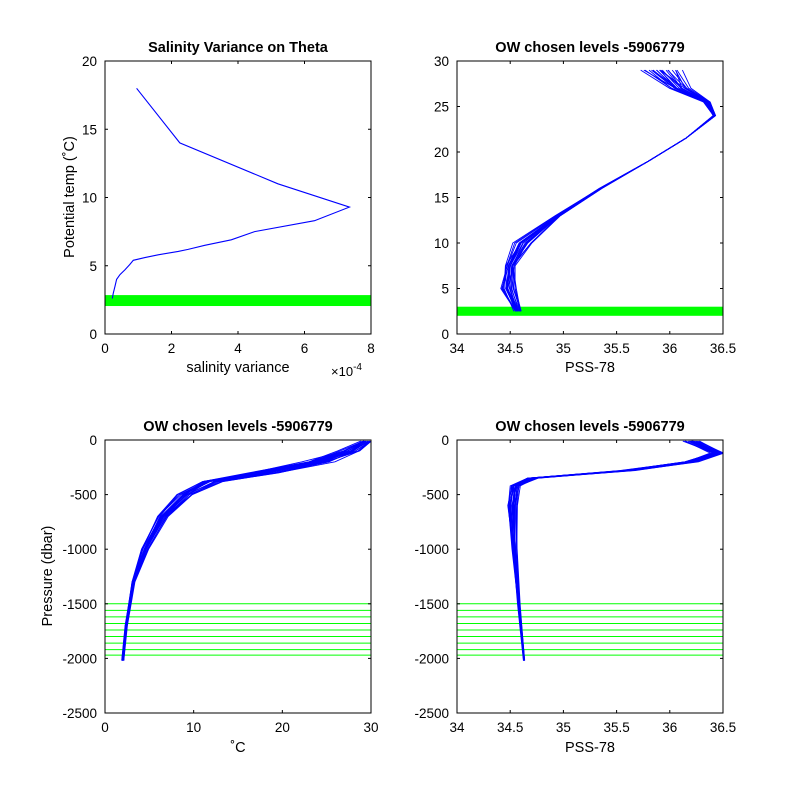  What do you see at coordinates (441, 107) in the screenshot?
I see `y-tick-label: 25` at bounding box center [441, 107].